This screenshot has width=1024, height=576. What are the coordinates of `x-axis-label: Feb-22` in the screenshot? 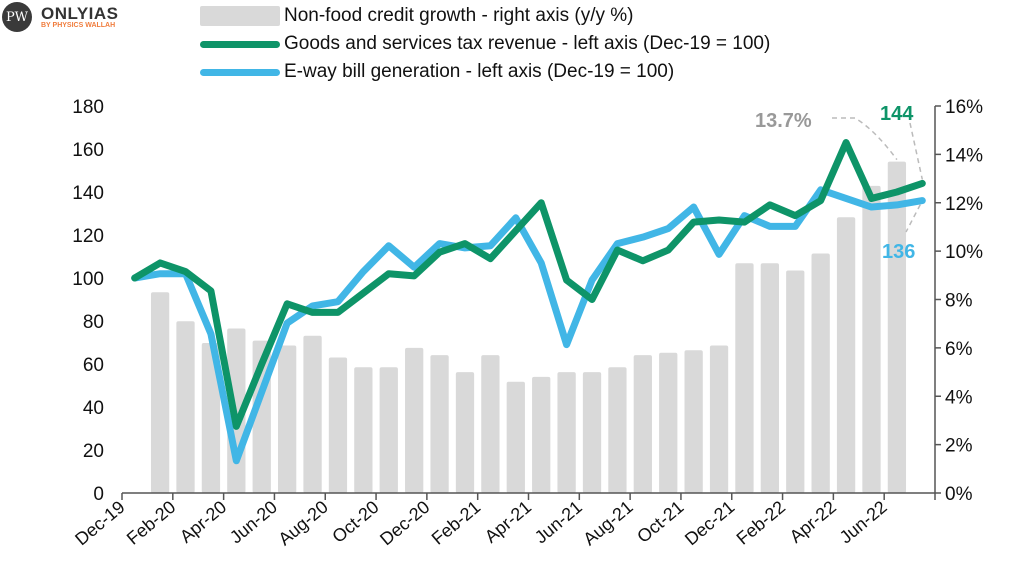 It's located at (761, 523).